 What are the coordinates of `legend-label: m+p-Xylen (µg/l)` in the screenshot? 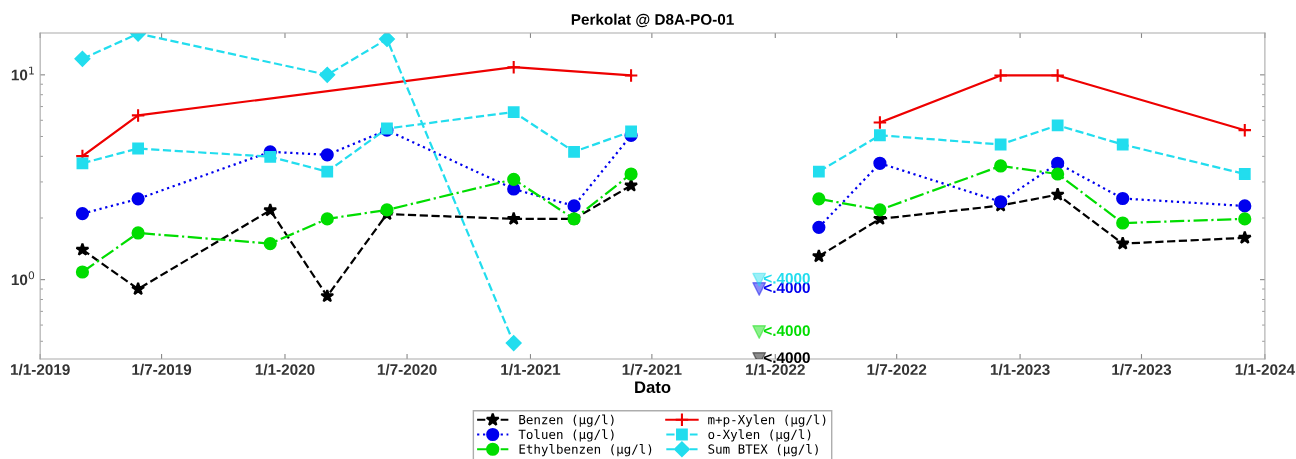 It's located at (767, 420).